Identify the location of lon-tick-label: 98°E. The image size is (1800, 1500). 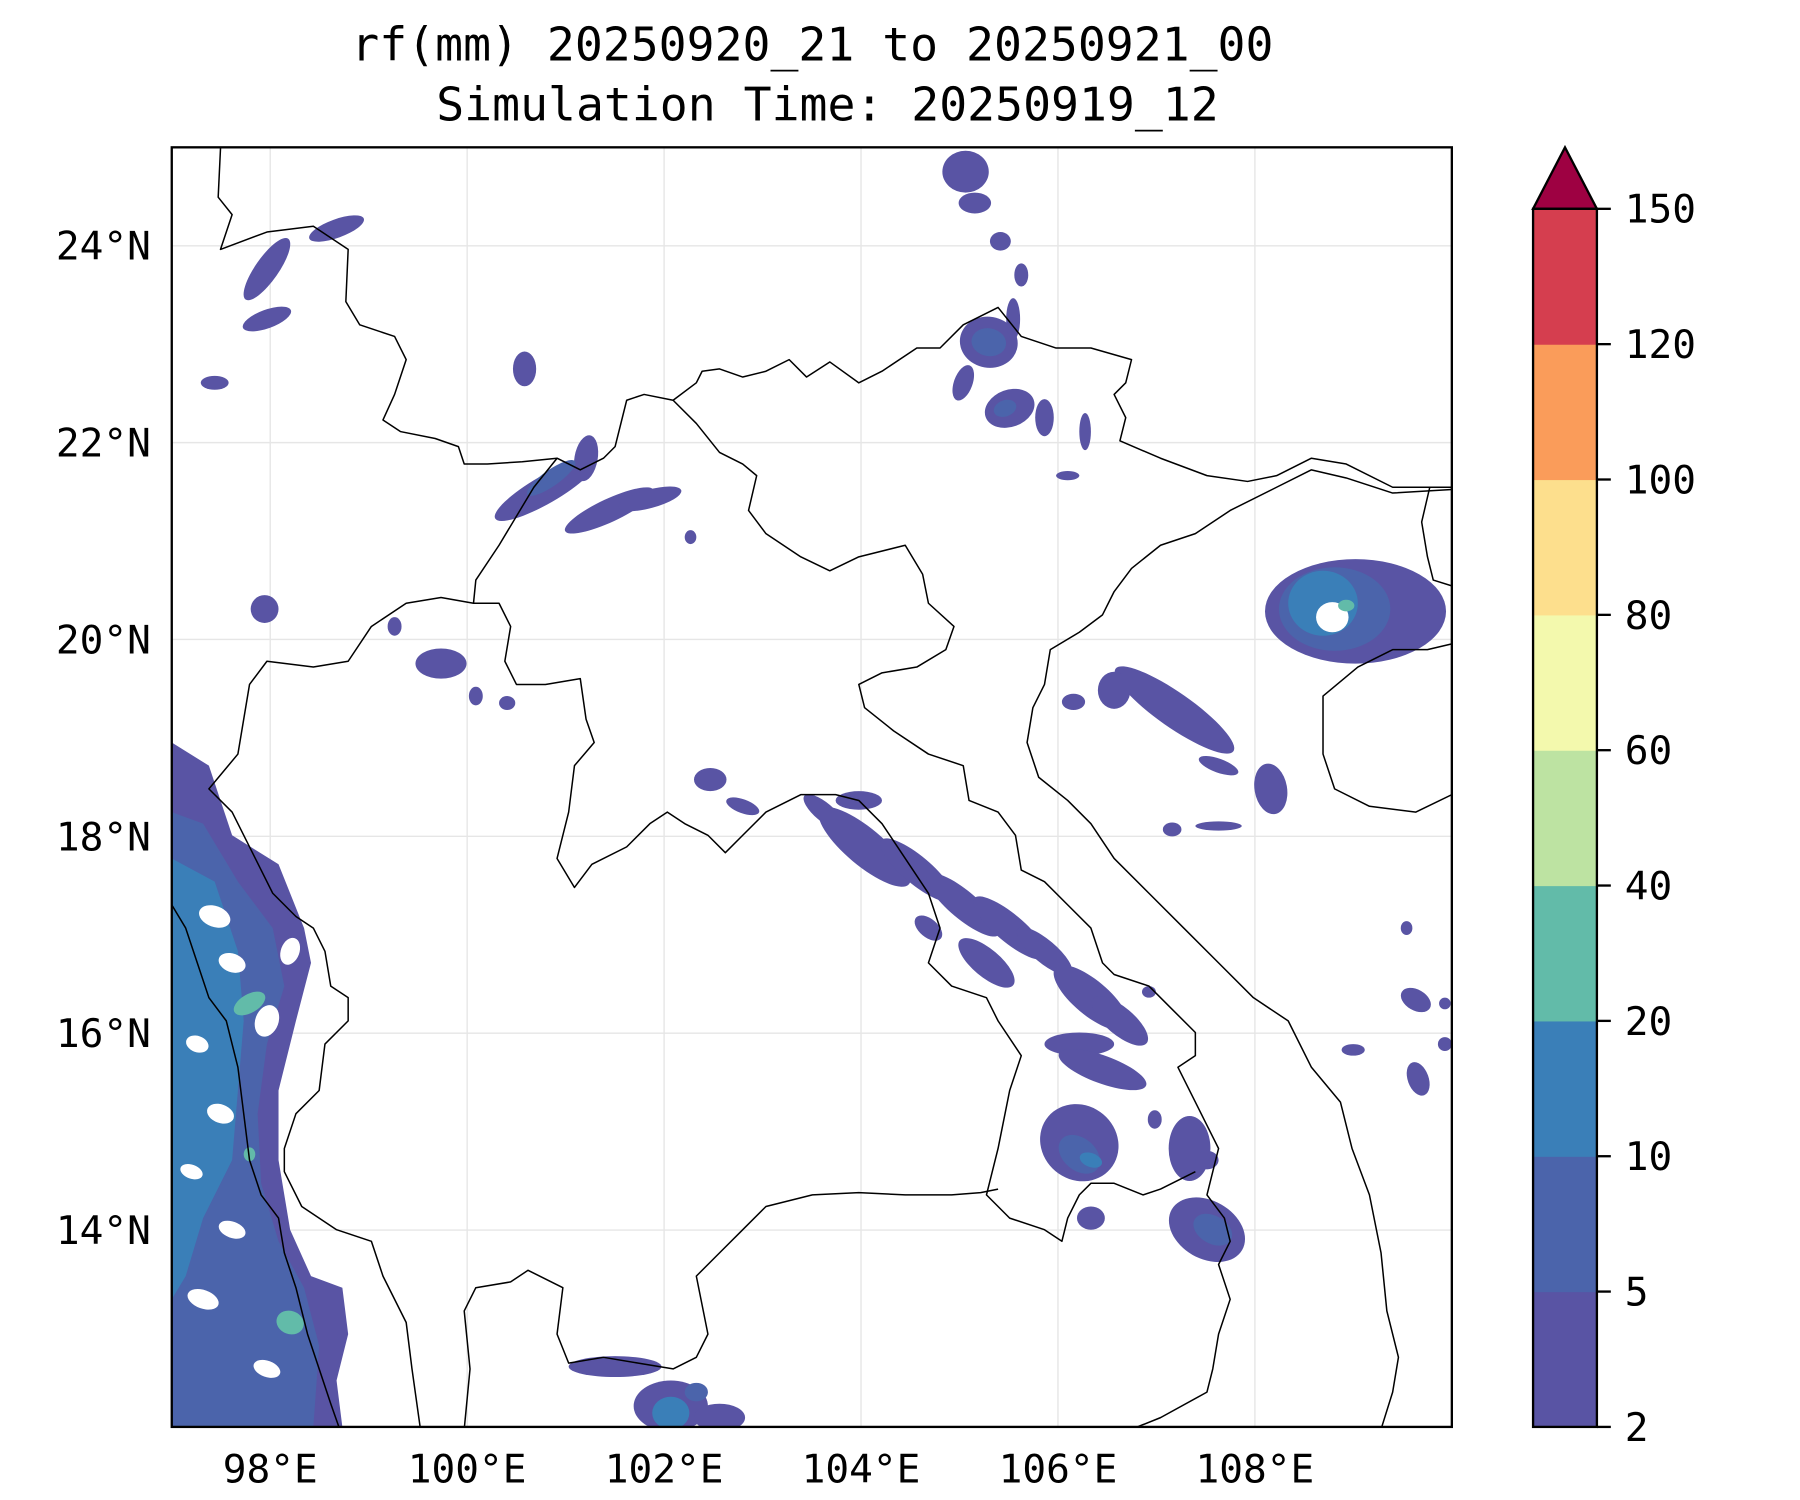
(270, 1470).